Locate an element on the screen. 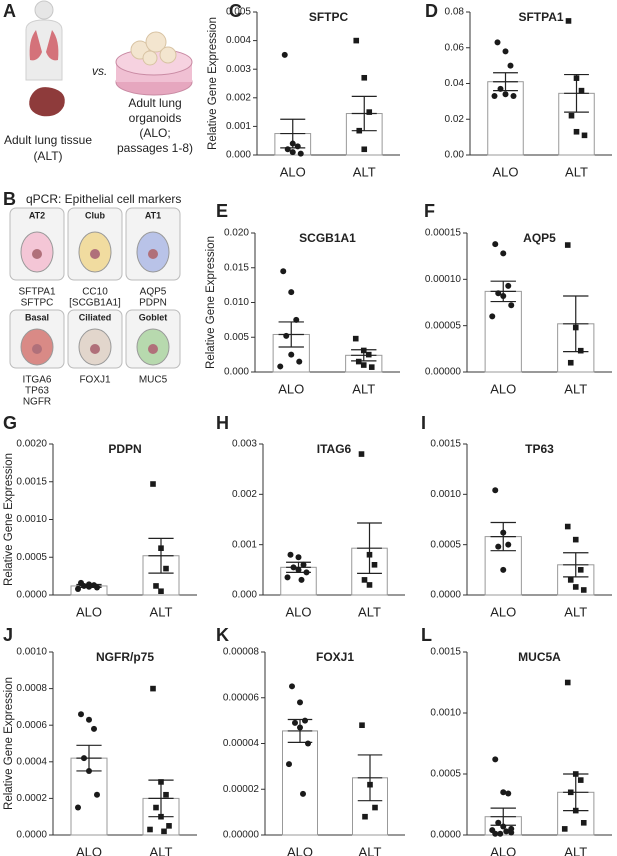 The width and height of the screenshot is (617, 856). panel-letter: A is located at coordinates (9, 11).